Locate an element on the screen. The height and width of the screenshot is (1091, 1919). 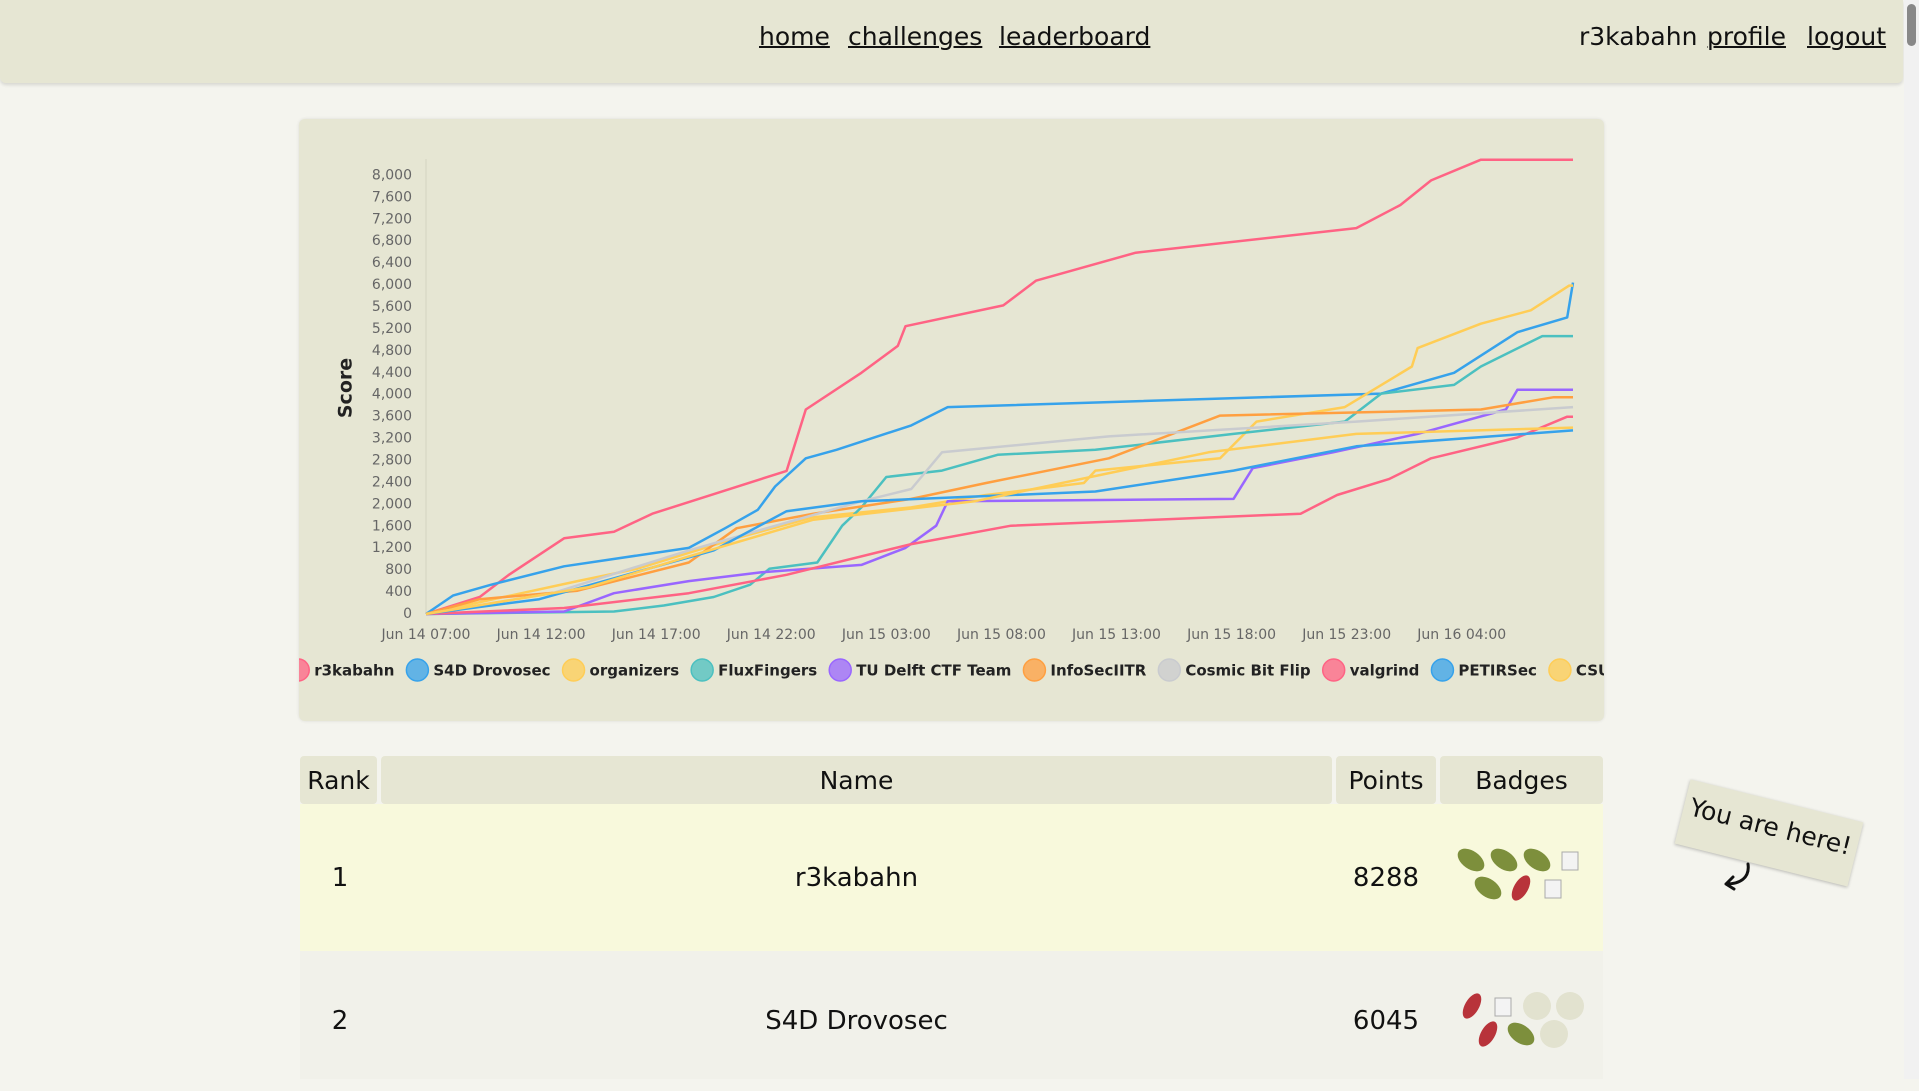
profile-link: profile is located at coordinates (1746, 36).